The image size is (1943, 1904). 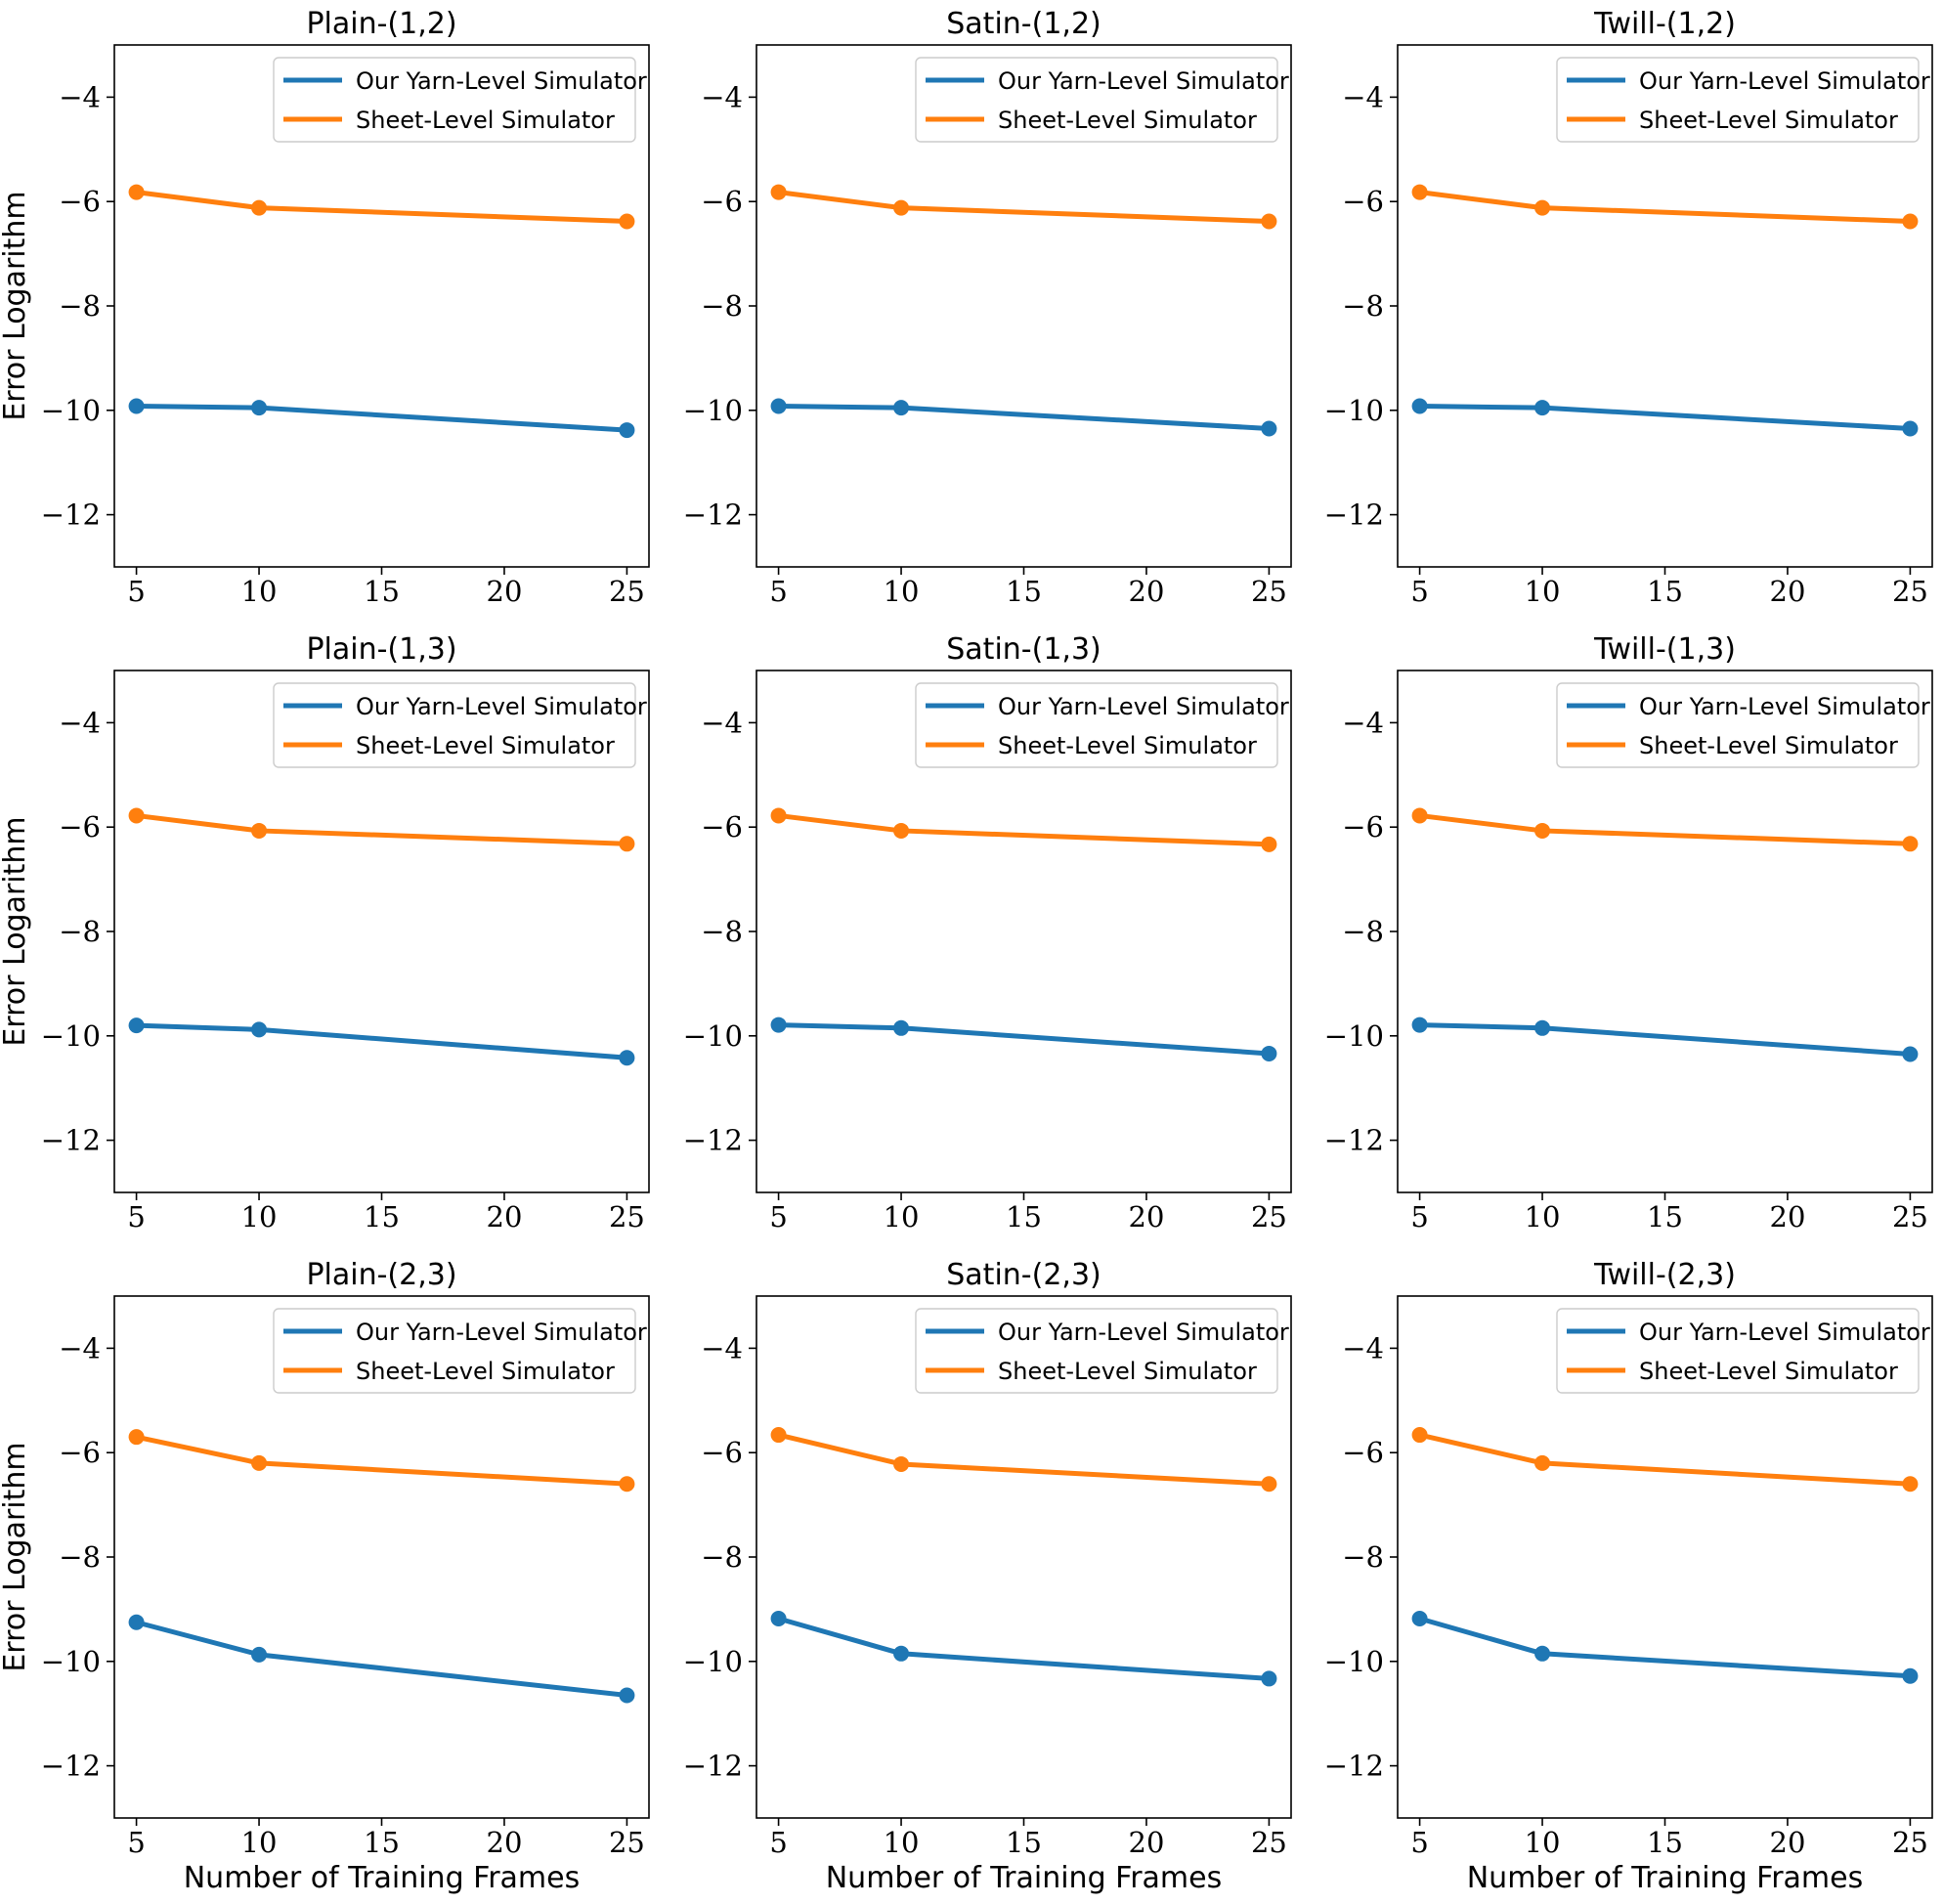 I want to click on panel-title: Plain-(1,3), so click(x=381, y=649).